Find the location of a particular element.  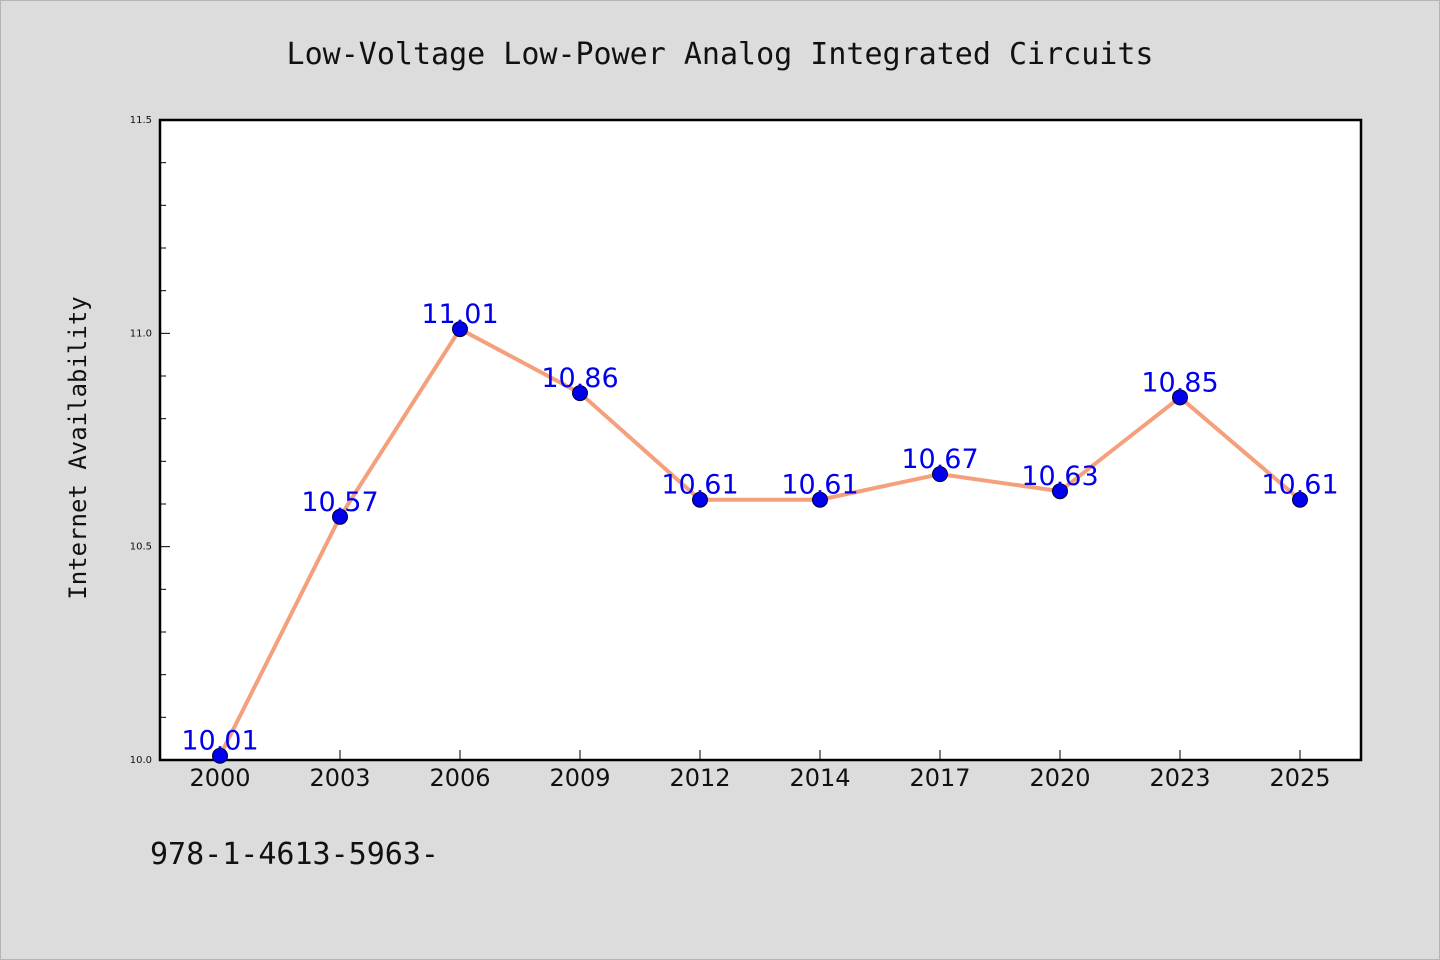

y-axis-ticks: 10.0 10.5 11.0 11.5 is located at coordinates (150, 440).